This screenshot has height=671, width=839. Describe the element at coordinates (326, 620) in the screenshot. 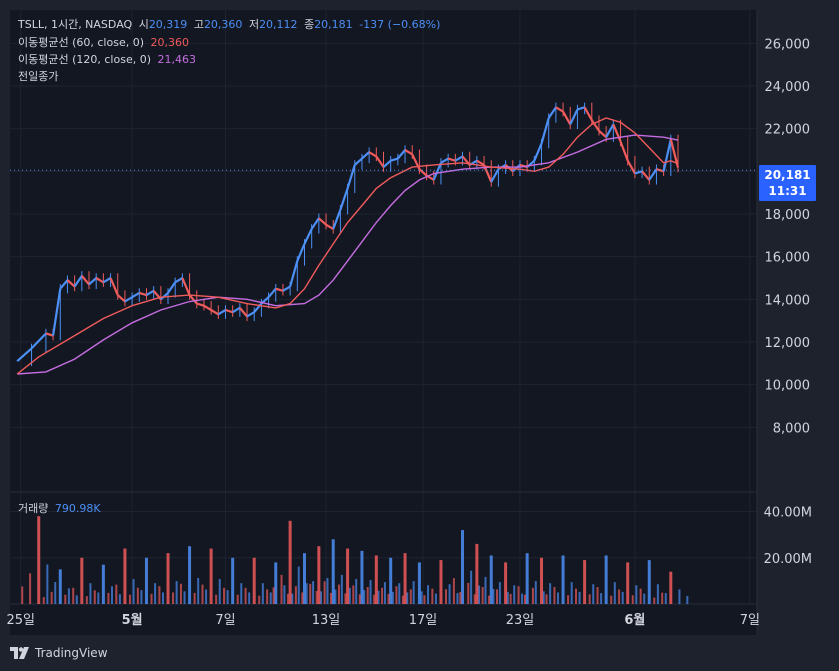

I see `time-tick-label: 13일` at that location.